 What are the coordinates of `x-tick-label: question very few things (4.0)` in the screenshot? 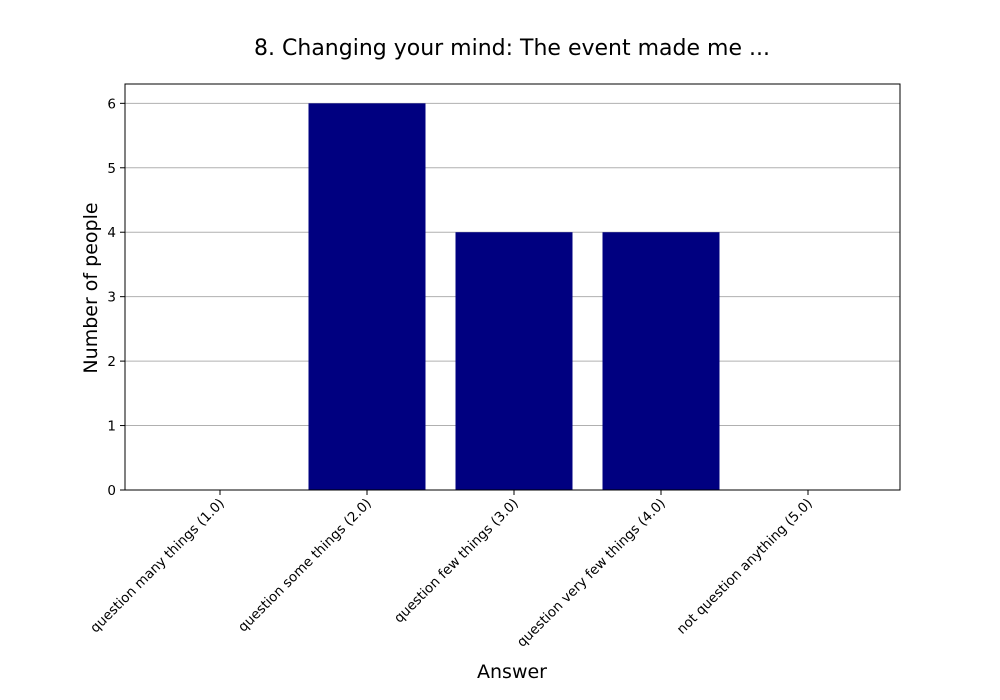 It's located at (591, 573).